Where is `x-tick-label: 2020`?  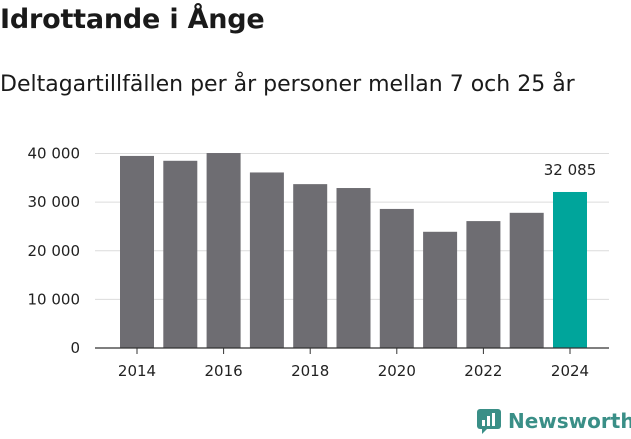
x-tick-label: 2020 is located at coordinates (397, 371).